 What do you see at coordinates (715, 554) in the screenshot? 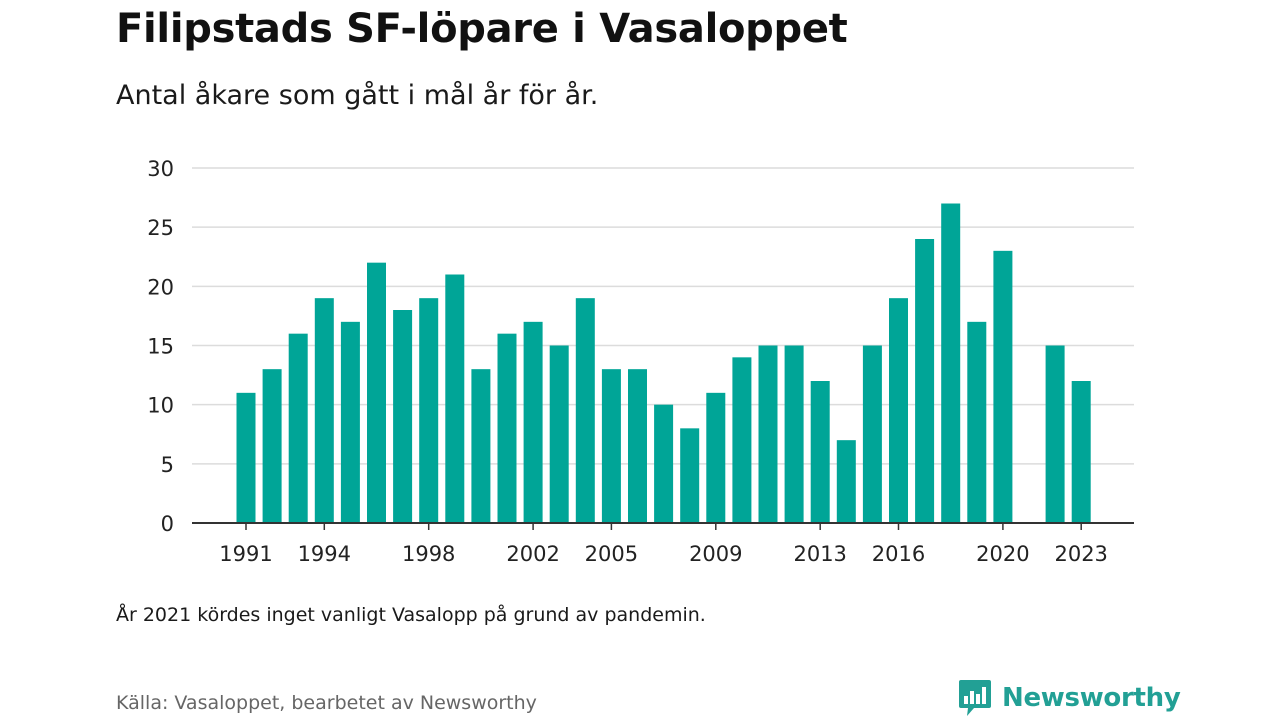
I see `x-tick-label: 2009` at bounding box center [715, 554].